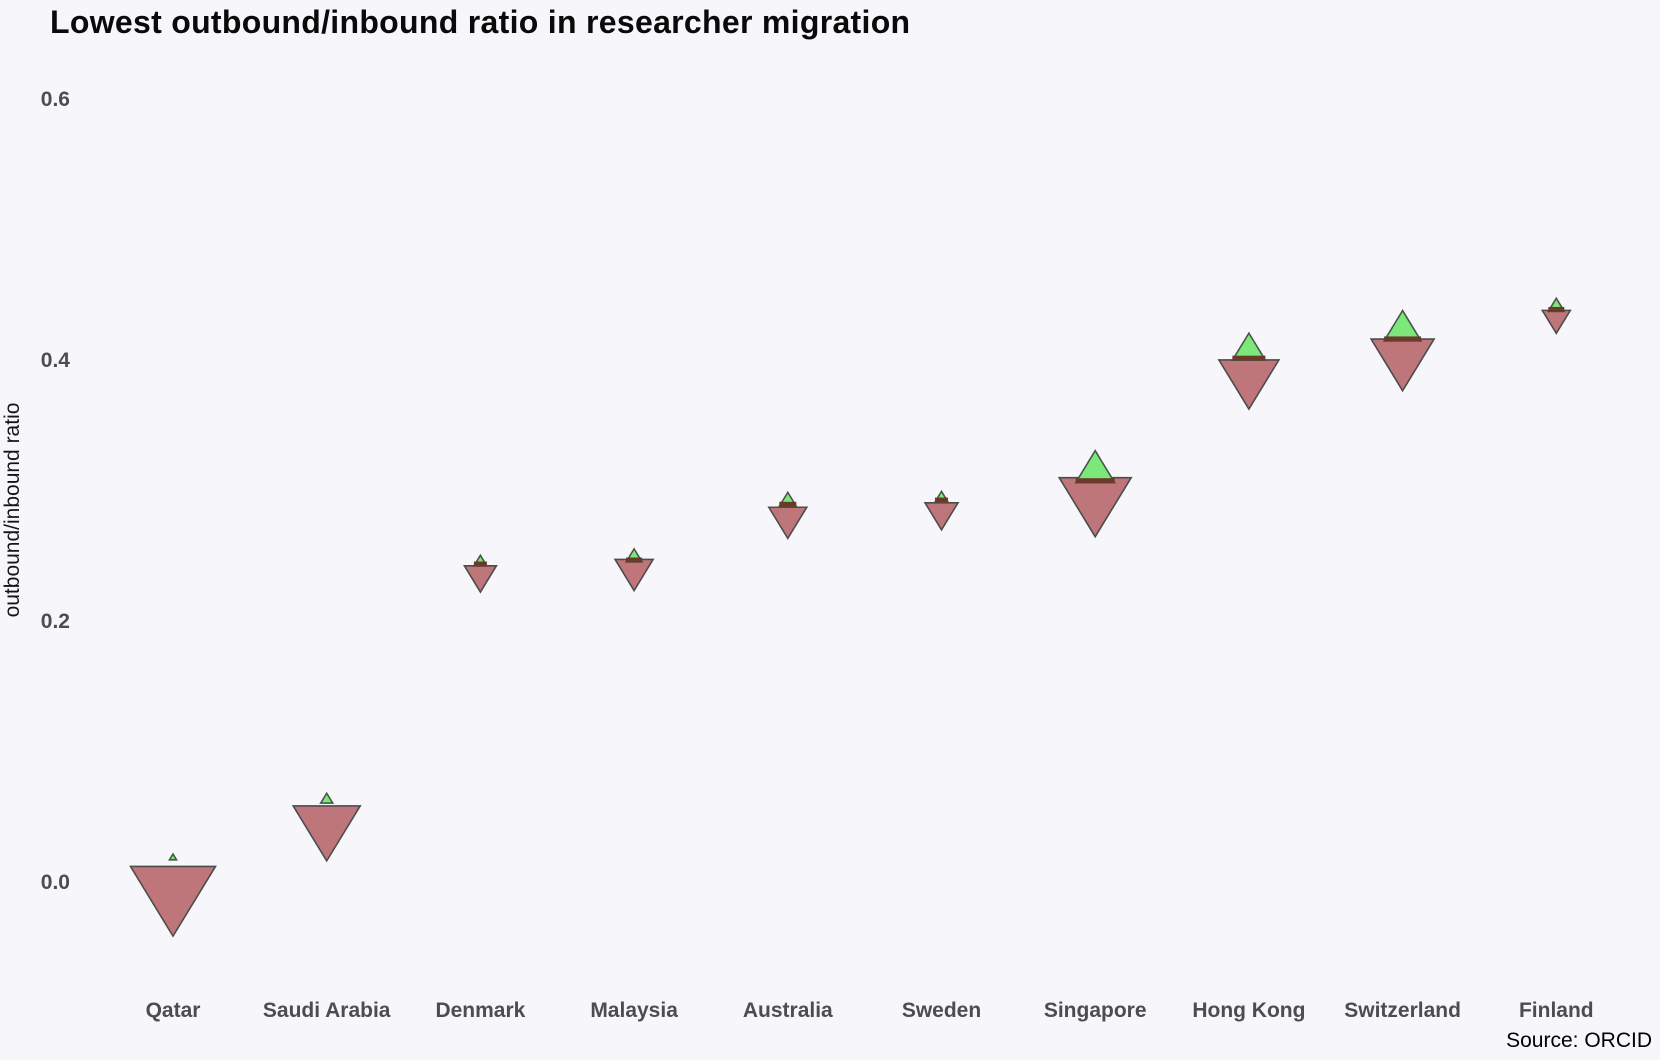 Image resolution: width=1660 pixels, height=1060 pixels. Describe the element at coordinates (1556, 1010) in the screenshot. I see `x-axis-category-label: Finland` at that location.